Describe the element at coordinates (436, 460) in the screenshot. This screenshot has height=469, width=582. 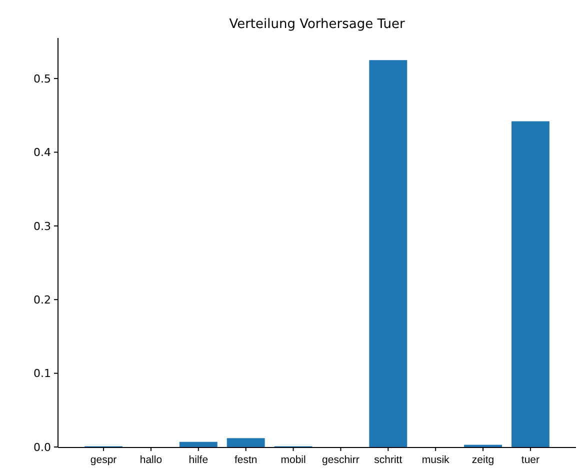
I see `x-tick-label: musik` at that location.